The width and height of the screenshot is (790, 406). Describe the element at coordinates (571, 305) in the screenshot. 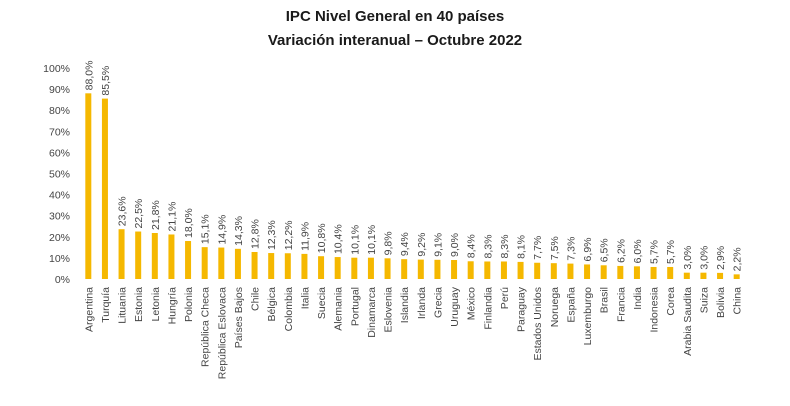

I see `x-tick-label: España` at that location.